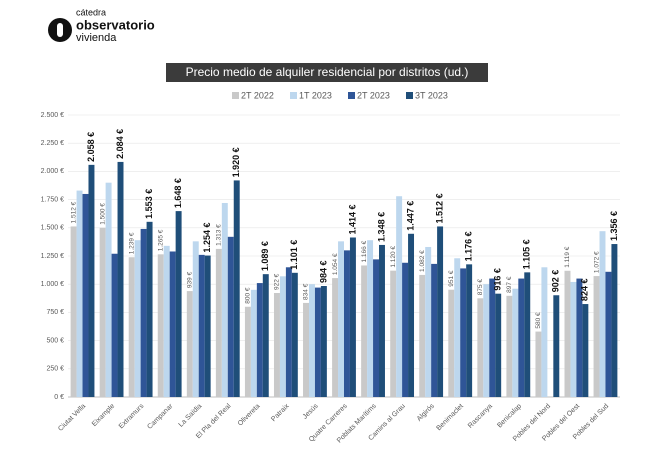  What do you see at coordinates (52, 256) in the screenshot?
I see `y-tick-label: 1.250 €` at bounding box center [52, 256].